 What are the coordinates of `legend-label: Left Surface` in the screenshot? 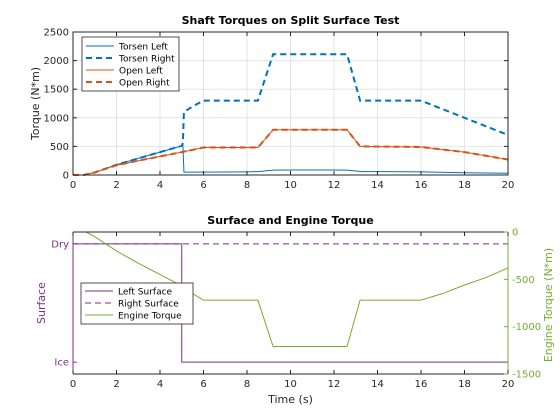 It's located at (145, 293).